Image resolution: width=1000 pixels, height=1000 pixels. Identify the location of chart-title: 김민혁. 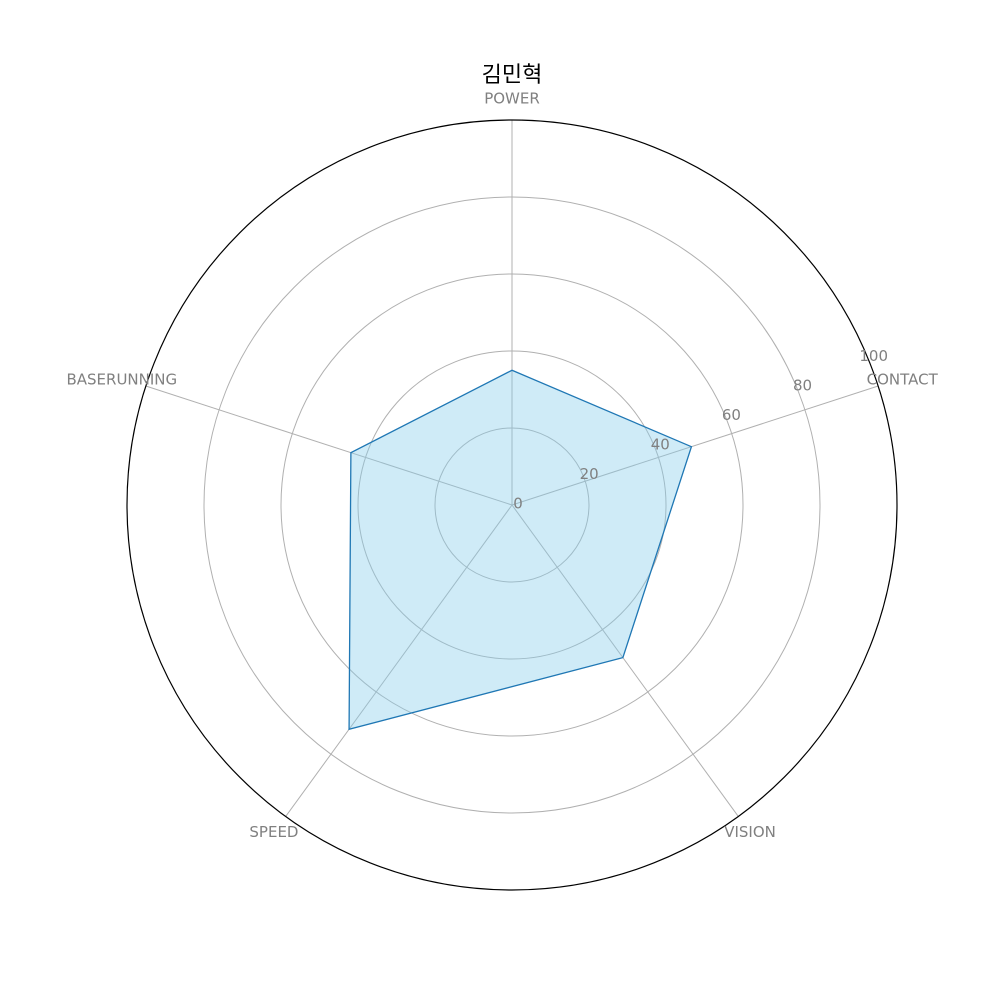
(512, 75).